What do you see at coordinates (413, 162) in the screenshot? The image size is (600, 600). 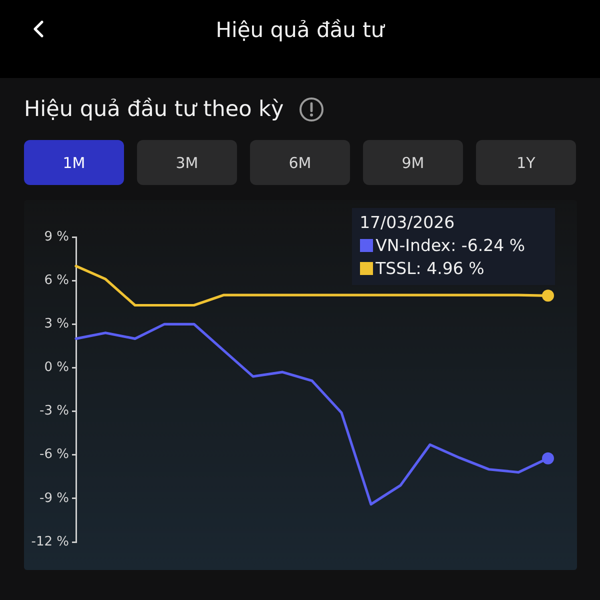 I see `period-button: 9M` at bounding box center [413, 162].